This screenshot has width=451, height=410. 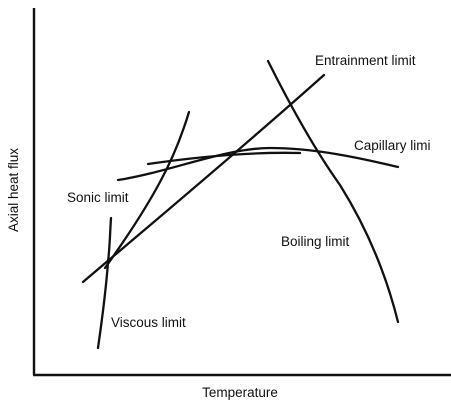 I want to click on y-axis-label: Axial heat flux, so click(x=13, y=190).